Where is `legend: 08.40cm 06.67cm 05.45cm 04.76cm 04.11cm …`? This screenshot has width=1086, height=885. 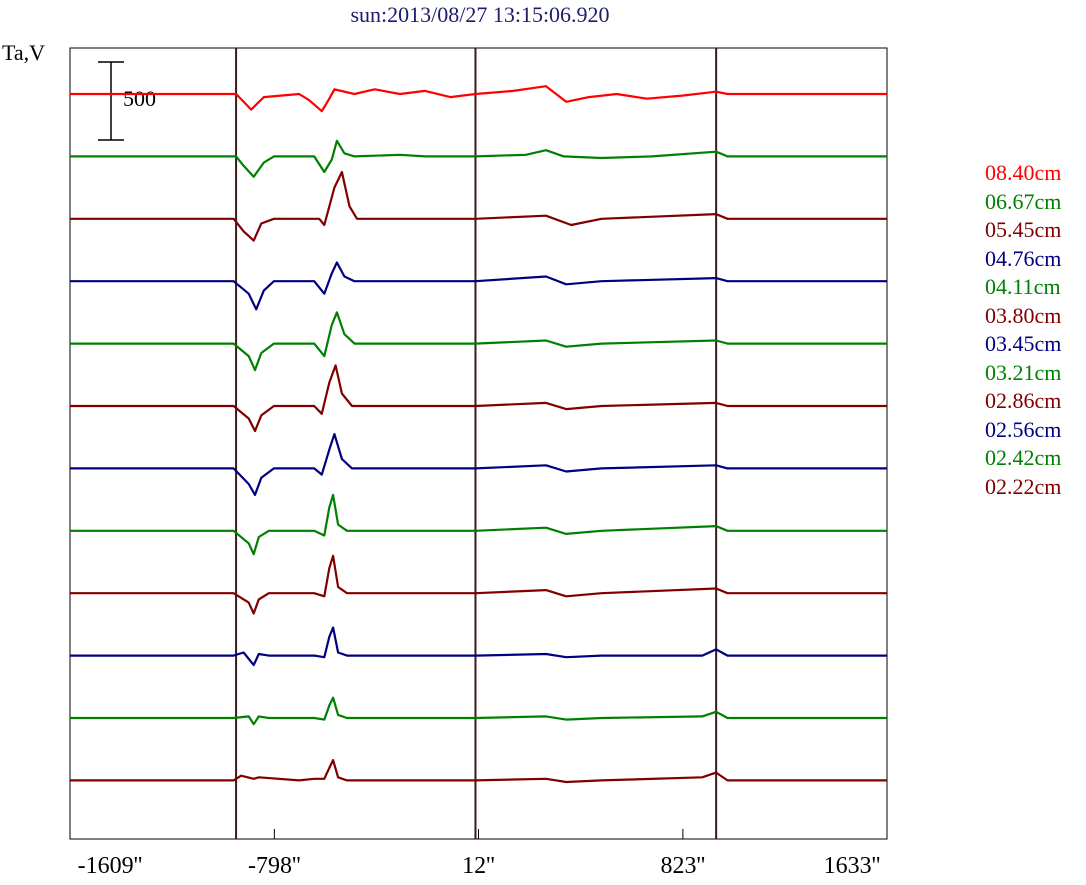 legend: 08.40cm 06.67cm 05.45cm 04.76cm 04.11cm … is located at coordinates (1023, 330).